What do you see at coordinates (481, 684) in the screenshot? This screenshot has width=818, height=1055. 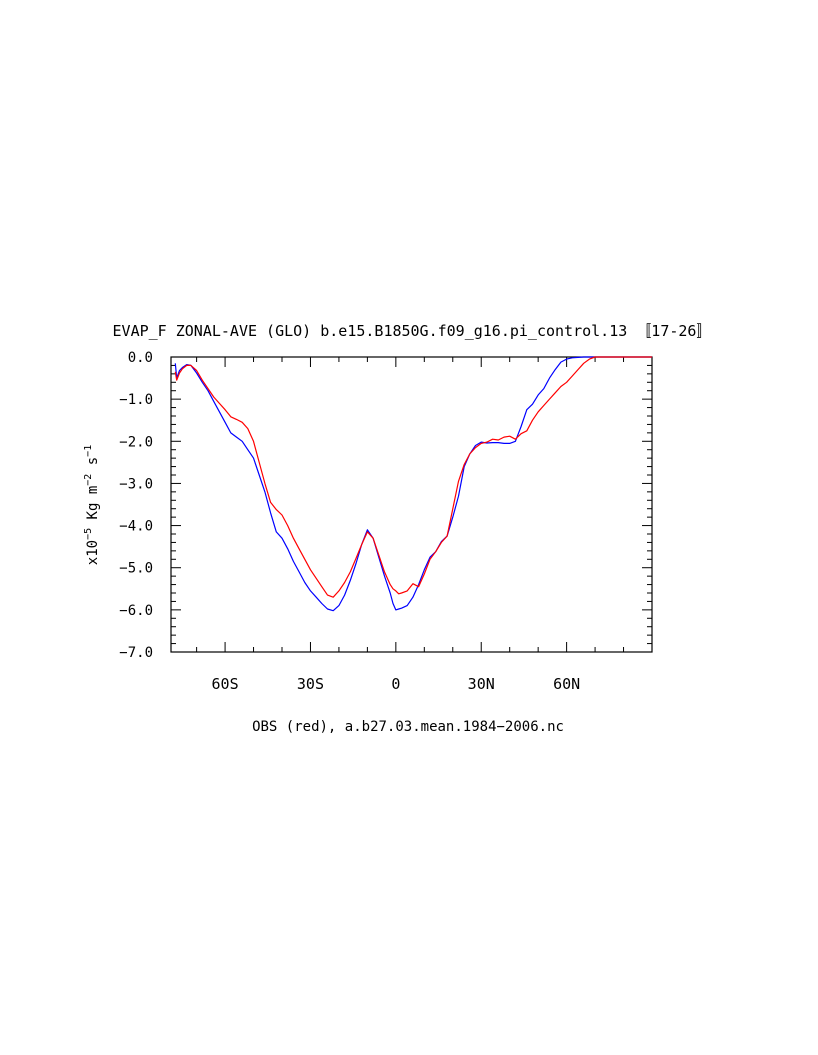 I see `x-tick-label: 30N` at bounding box center [481, 684].